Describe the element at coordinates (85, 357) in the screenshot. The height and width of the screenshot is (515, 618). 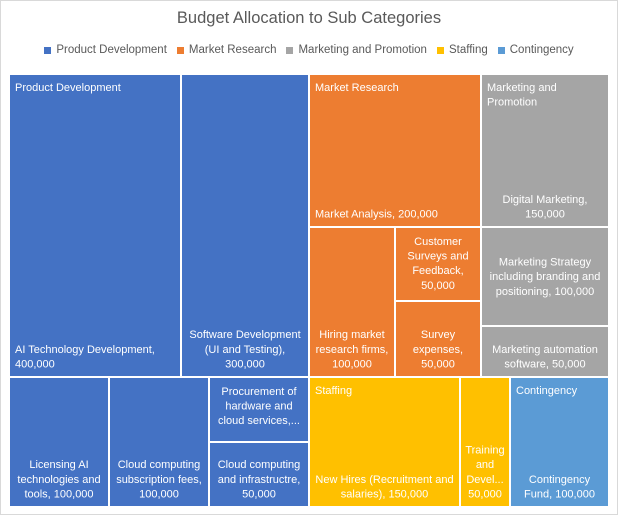
I see `tile-label: AI Technology Development, 400,000` at that location.